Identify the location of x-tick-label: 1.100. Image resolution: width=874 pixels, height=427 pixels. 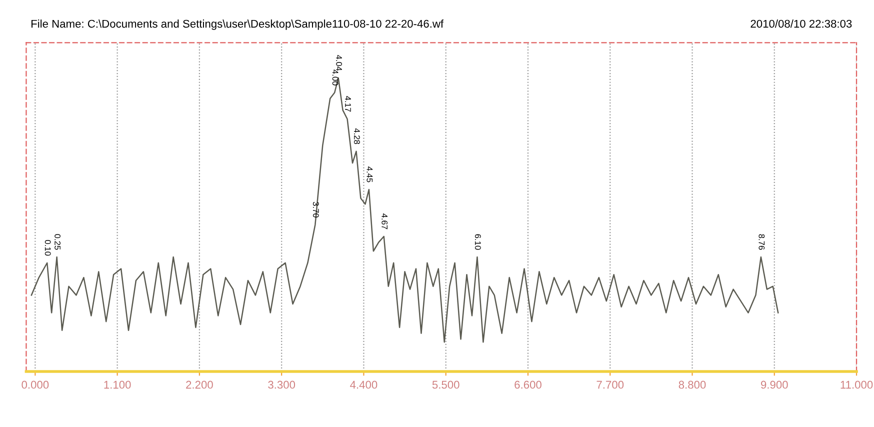
(117, 384).